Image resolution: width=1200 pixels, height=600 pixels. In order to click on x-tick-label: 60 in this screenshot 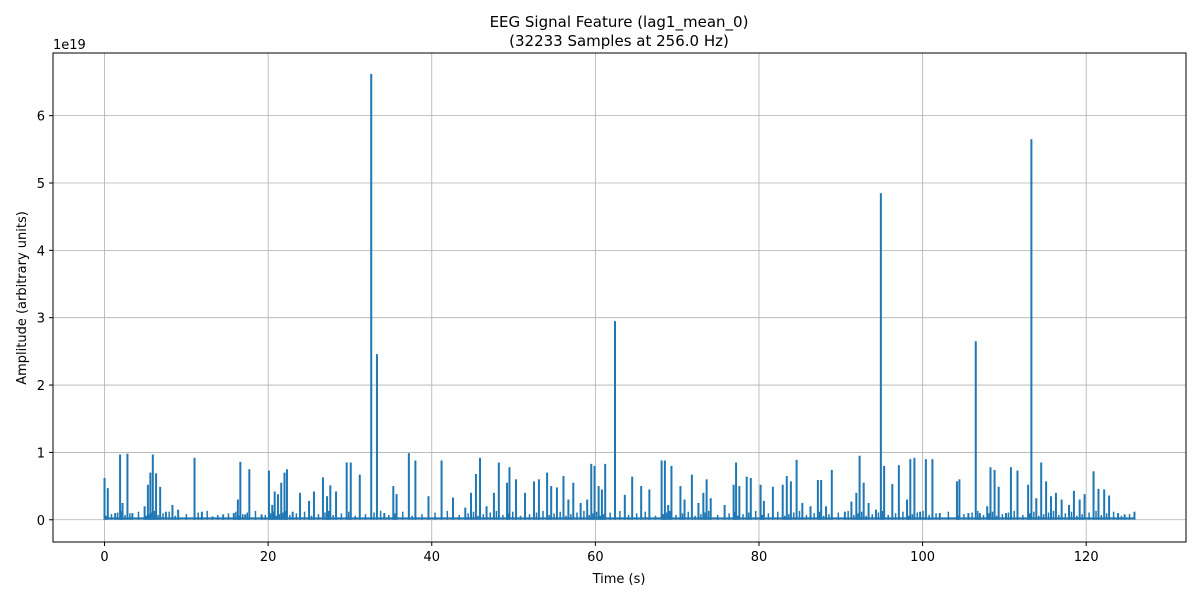, I will do `click(595, 557)`.